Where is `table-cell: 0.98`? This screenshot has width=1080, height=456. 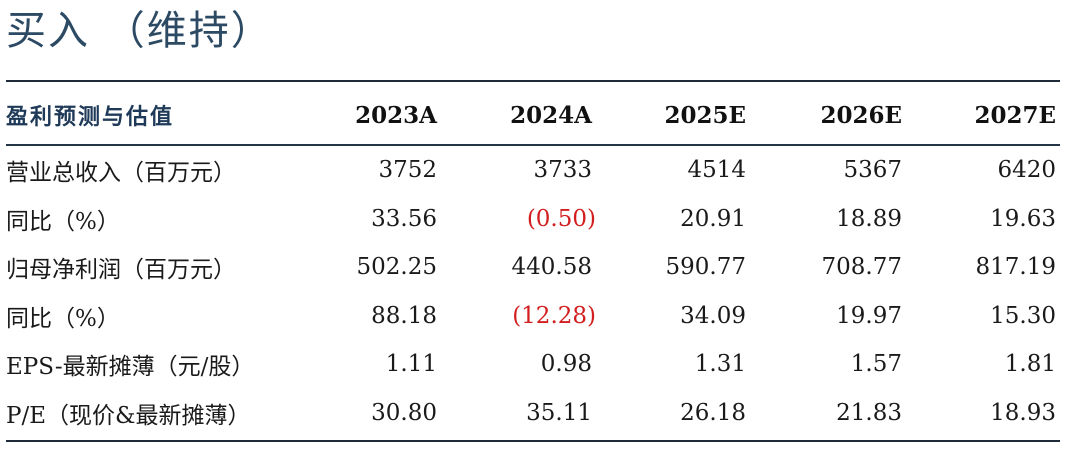
table-cell: 0.98 is located at coordinates (566, 364).